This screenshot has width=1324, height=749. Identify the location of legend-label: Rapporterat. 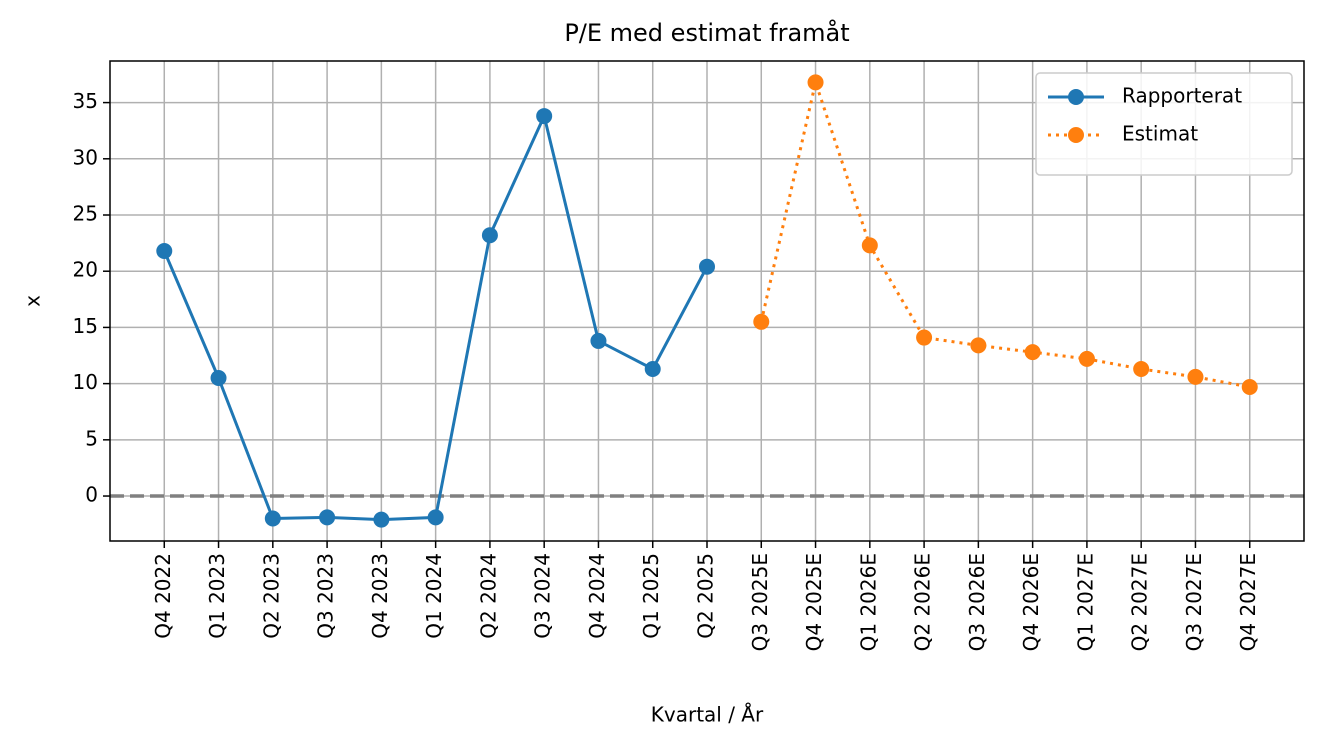
(1182, 96).